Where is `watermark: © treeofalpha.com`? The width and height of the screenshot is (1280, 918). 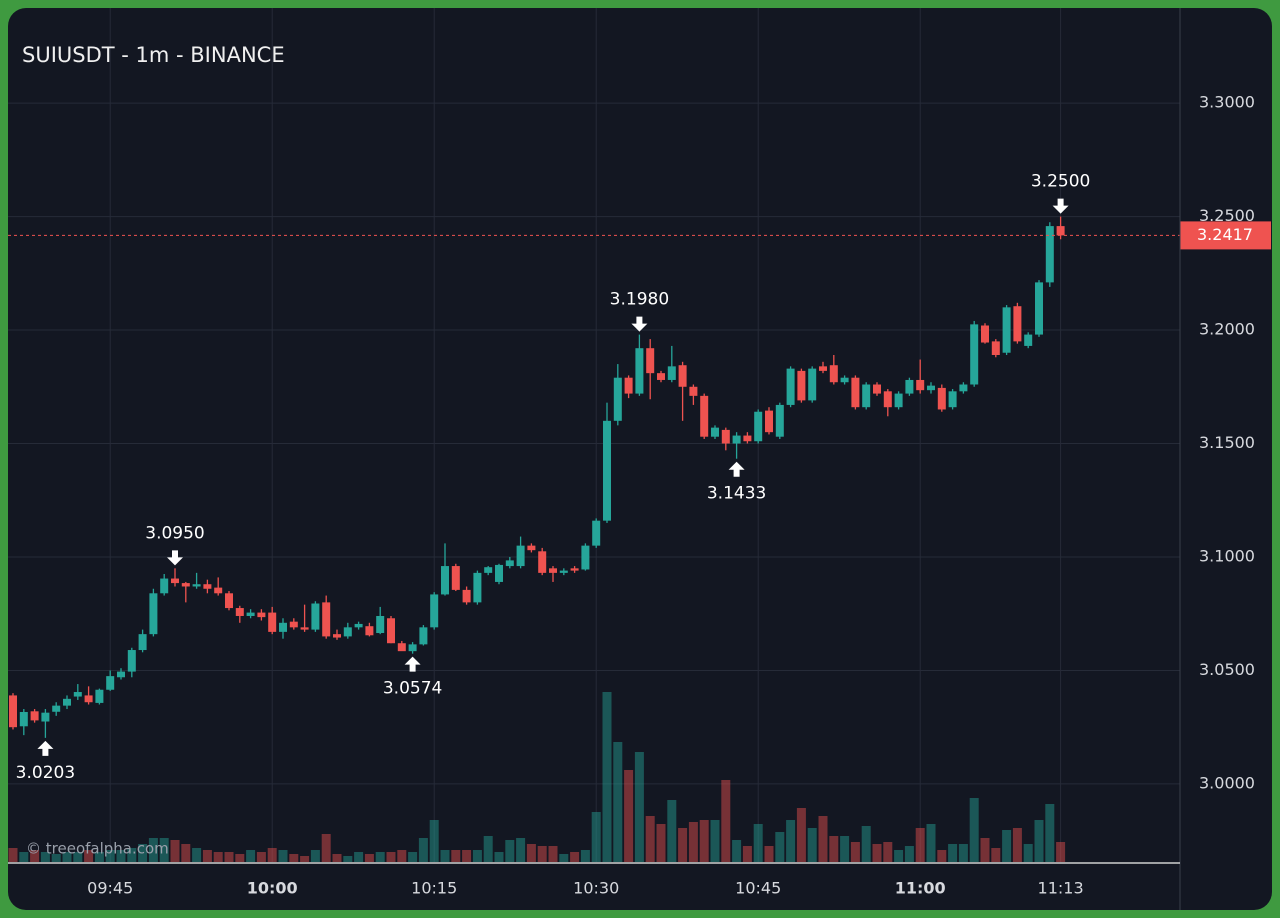 watermark: © treeofalpha.com is located at coordinates (97, 849).